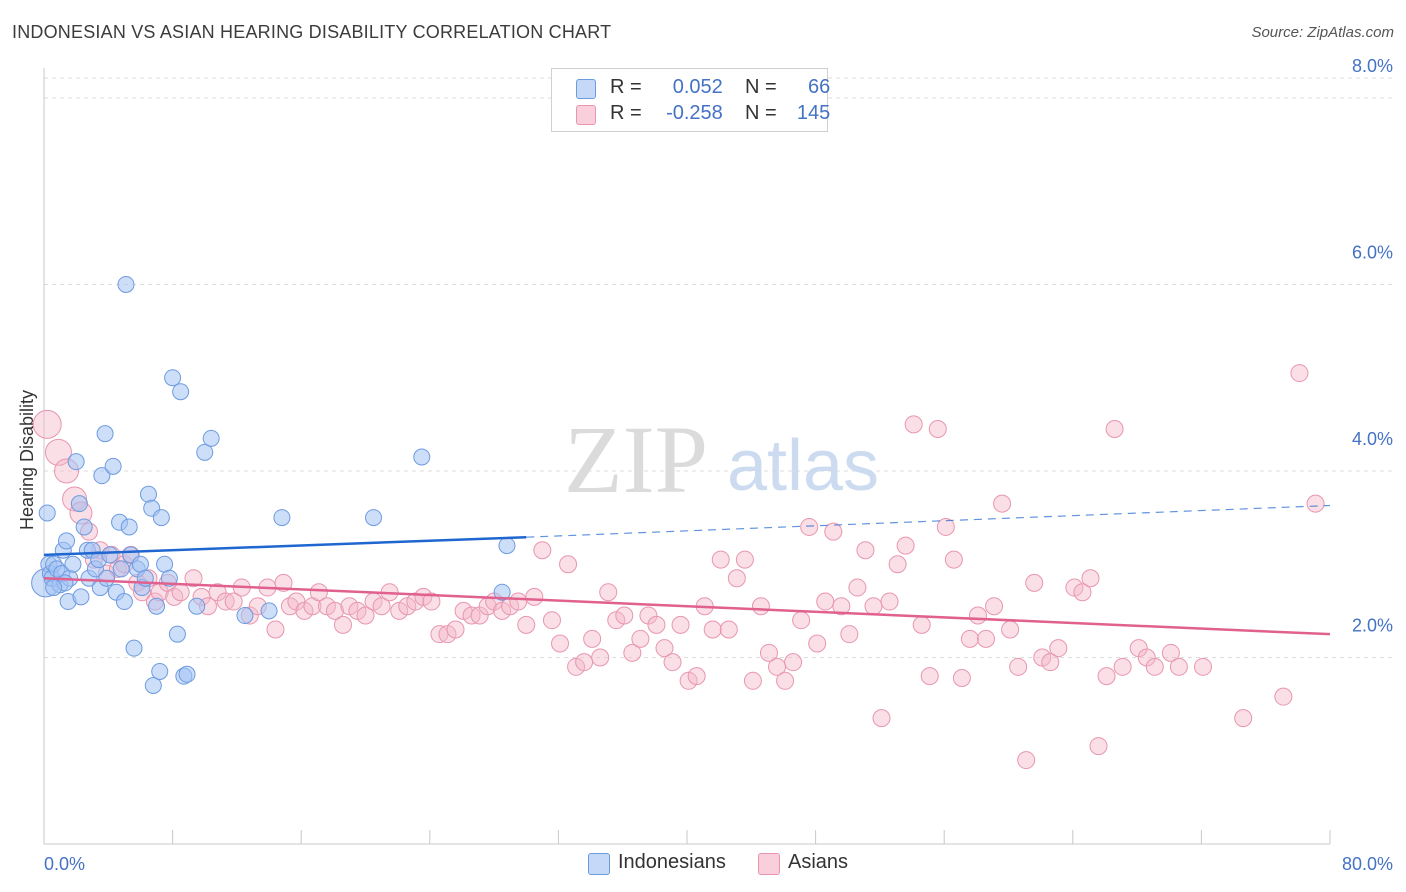  Describe the element at coordinates (1322, 32) in the screenshot. I see `source-credit: Source: ZipAtlas.com` at that location.